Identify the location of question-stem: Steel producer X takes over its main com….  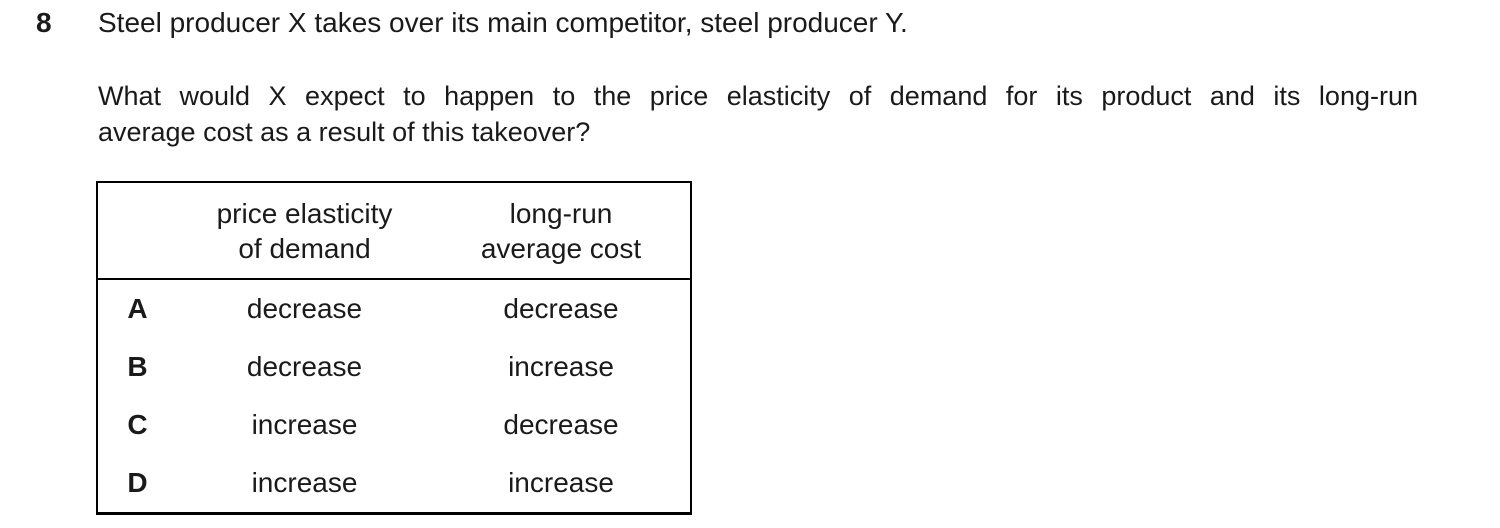
(503, 22).